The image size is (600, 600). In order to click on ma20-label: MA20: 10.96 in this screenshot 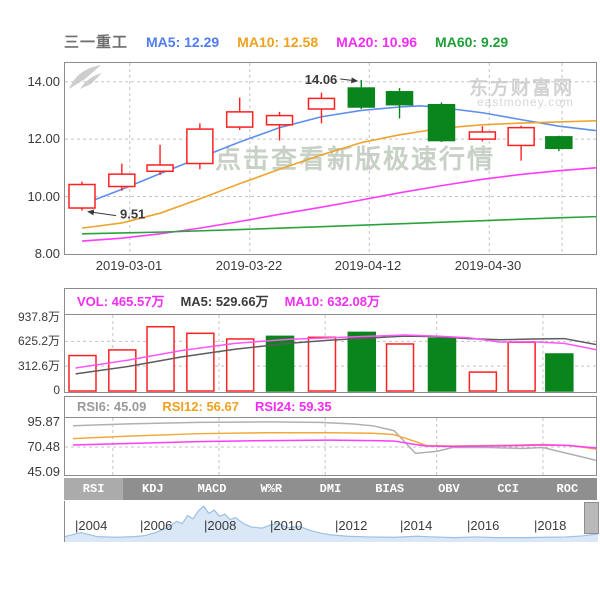, I will do `click(377, 42)`.